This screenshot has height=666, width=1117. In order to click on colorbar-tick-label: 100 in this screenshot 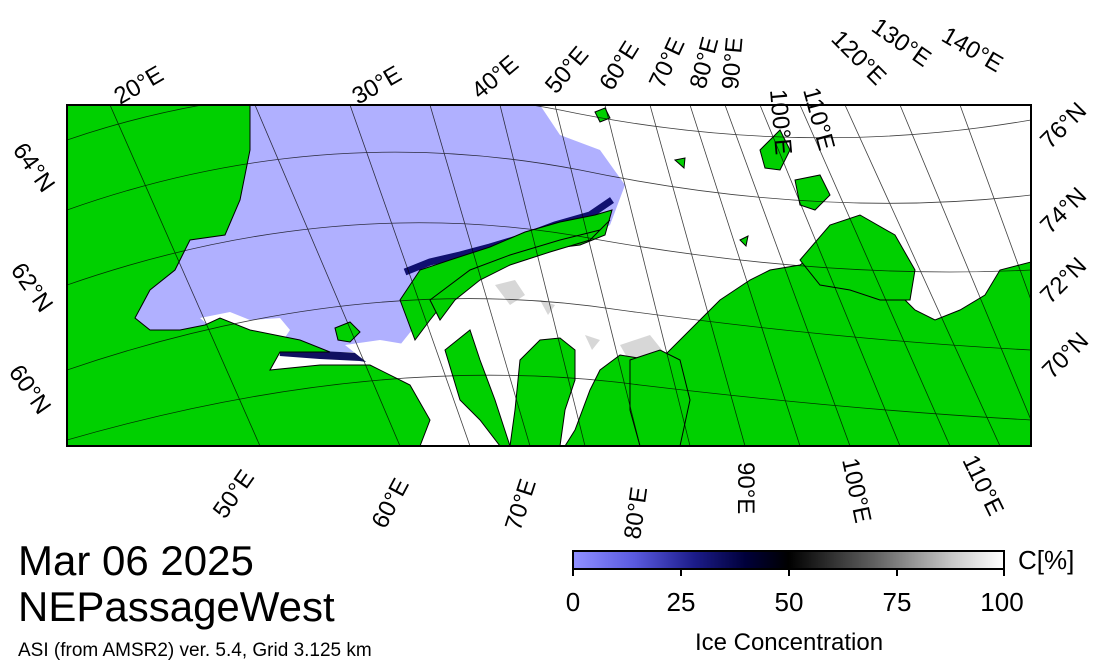, I will do `click(1002, 602)`.